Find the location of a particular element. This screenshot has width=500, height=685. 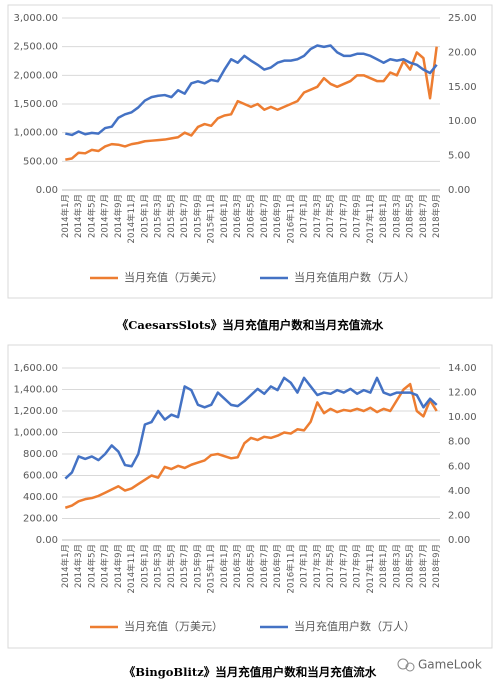

y2-tick-label: 8.00 is located at coordinates (459, 442).